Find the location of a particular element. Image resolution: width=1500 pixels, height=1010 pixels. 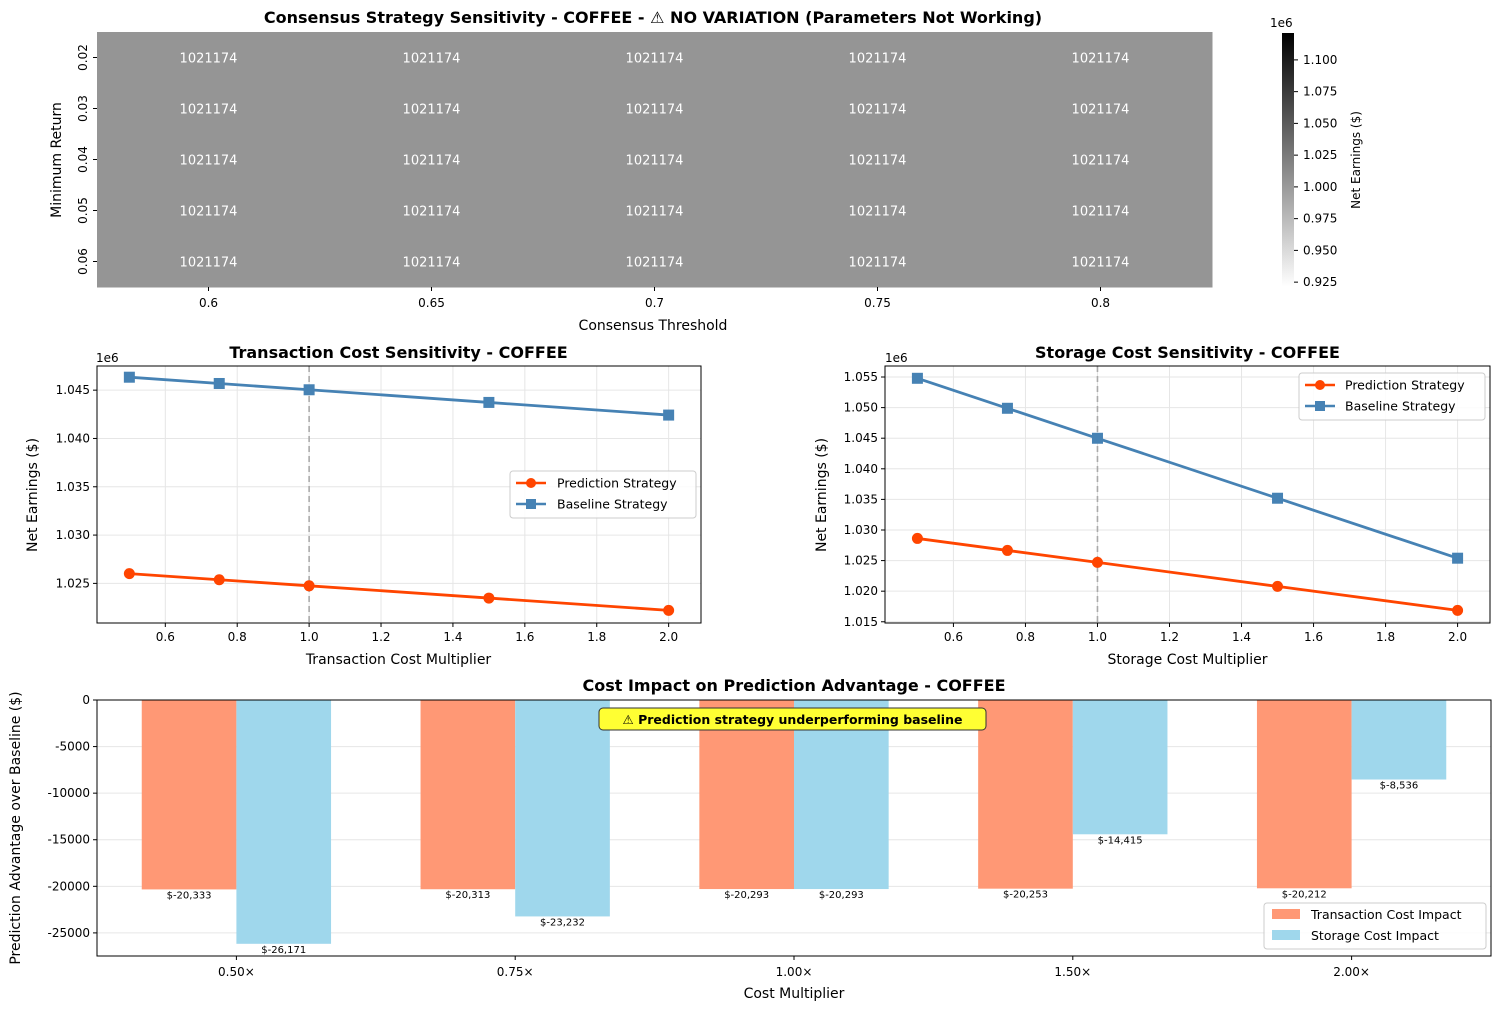

bar-chart-ylabel: Prediction Advantage over Baseline ($) is located at coordinates (16, 827).